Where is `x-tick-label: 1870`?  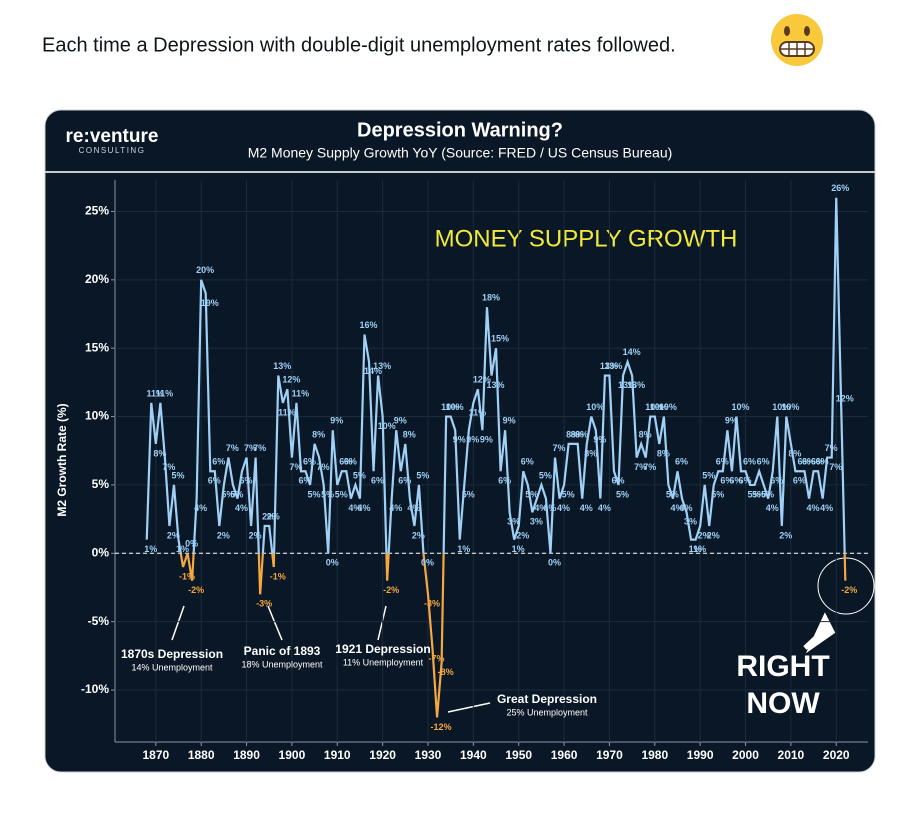
x-tick-label: 1870 is located at coordinates (155, 755).